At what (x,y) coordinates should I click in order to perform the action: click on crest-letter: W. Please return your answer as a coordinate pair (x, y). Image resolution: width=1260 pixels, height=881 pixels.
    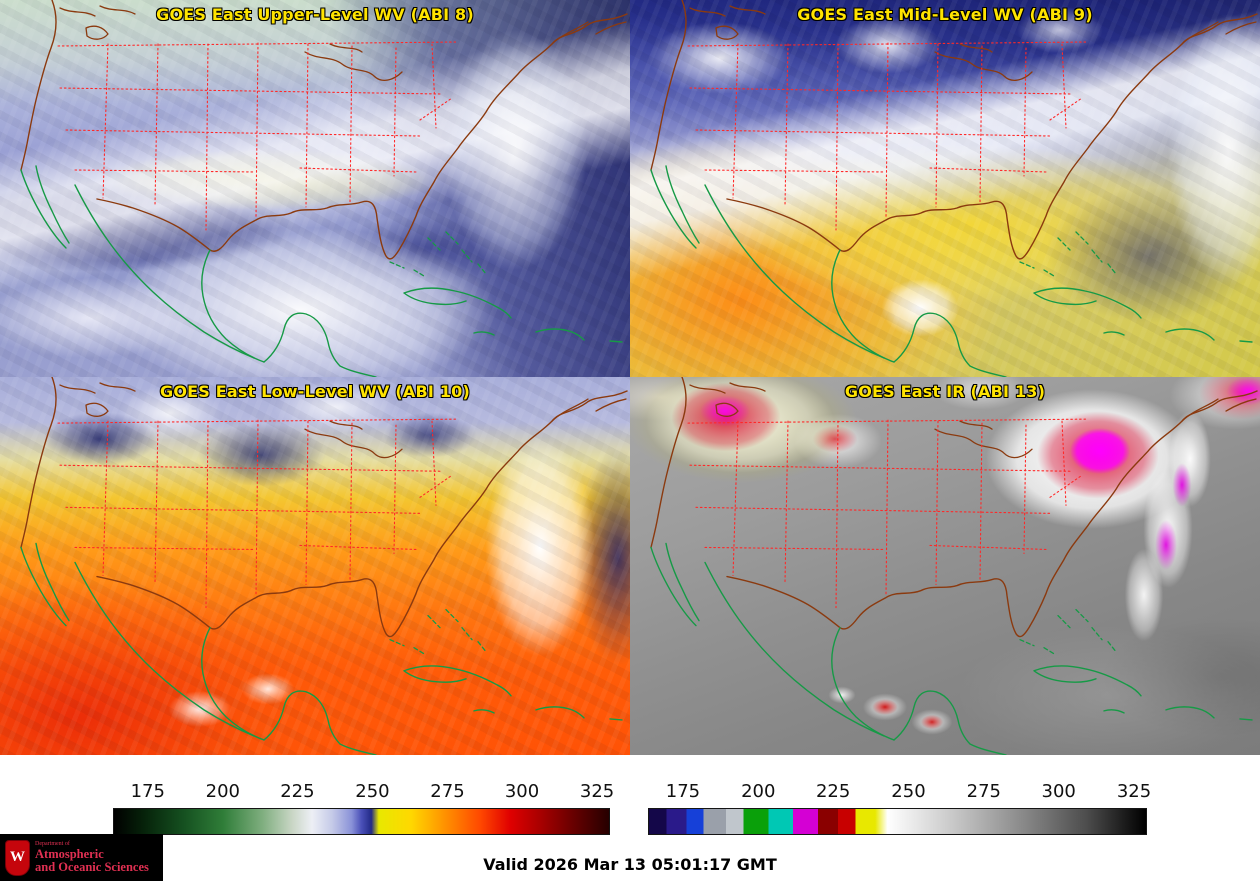
    Looking at the image, I should click on (17, 857).